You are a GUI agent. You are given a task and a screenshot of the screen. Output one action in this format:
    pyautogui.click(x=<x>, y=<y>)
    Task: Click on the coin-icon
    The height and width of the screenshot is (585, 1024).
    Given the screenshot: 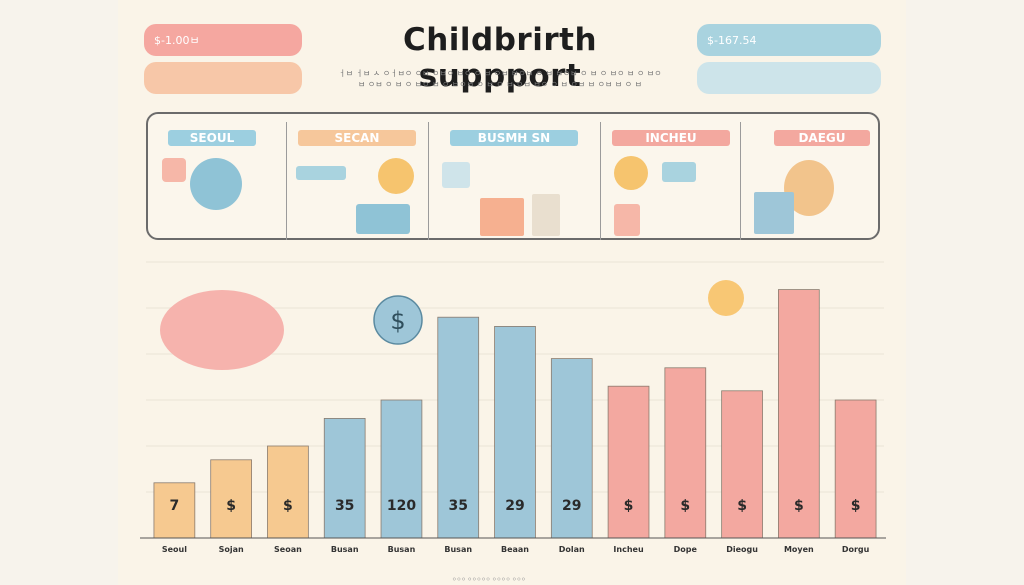 What is the action you would take?
    pyautogui.click(x=396, y=176)
    